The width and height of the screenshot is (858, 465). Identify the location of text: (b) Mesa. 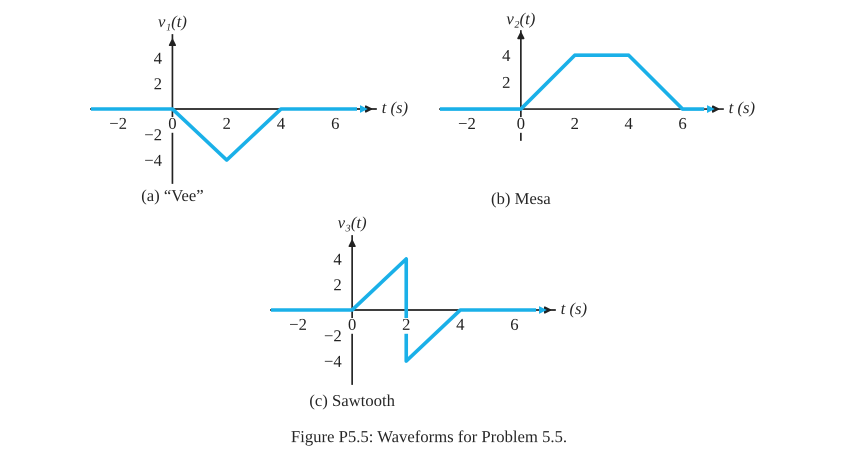
(521, 200).